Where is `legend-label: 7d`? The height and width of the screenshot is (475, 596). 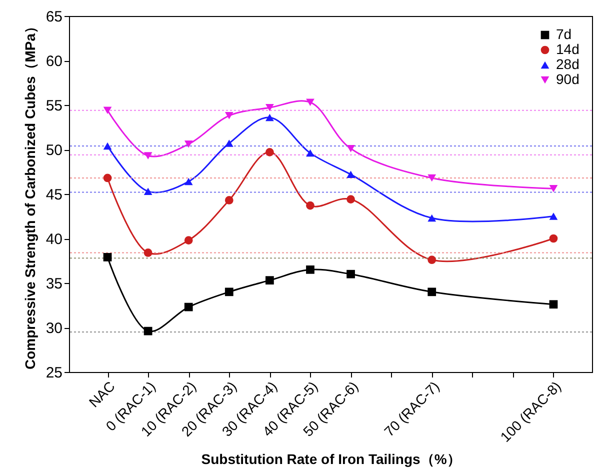 legend-label: 7d is located at coordinates (564, 34).